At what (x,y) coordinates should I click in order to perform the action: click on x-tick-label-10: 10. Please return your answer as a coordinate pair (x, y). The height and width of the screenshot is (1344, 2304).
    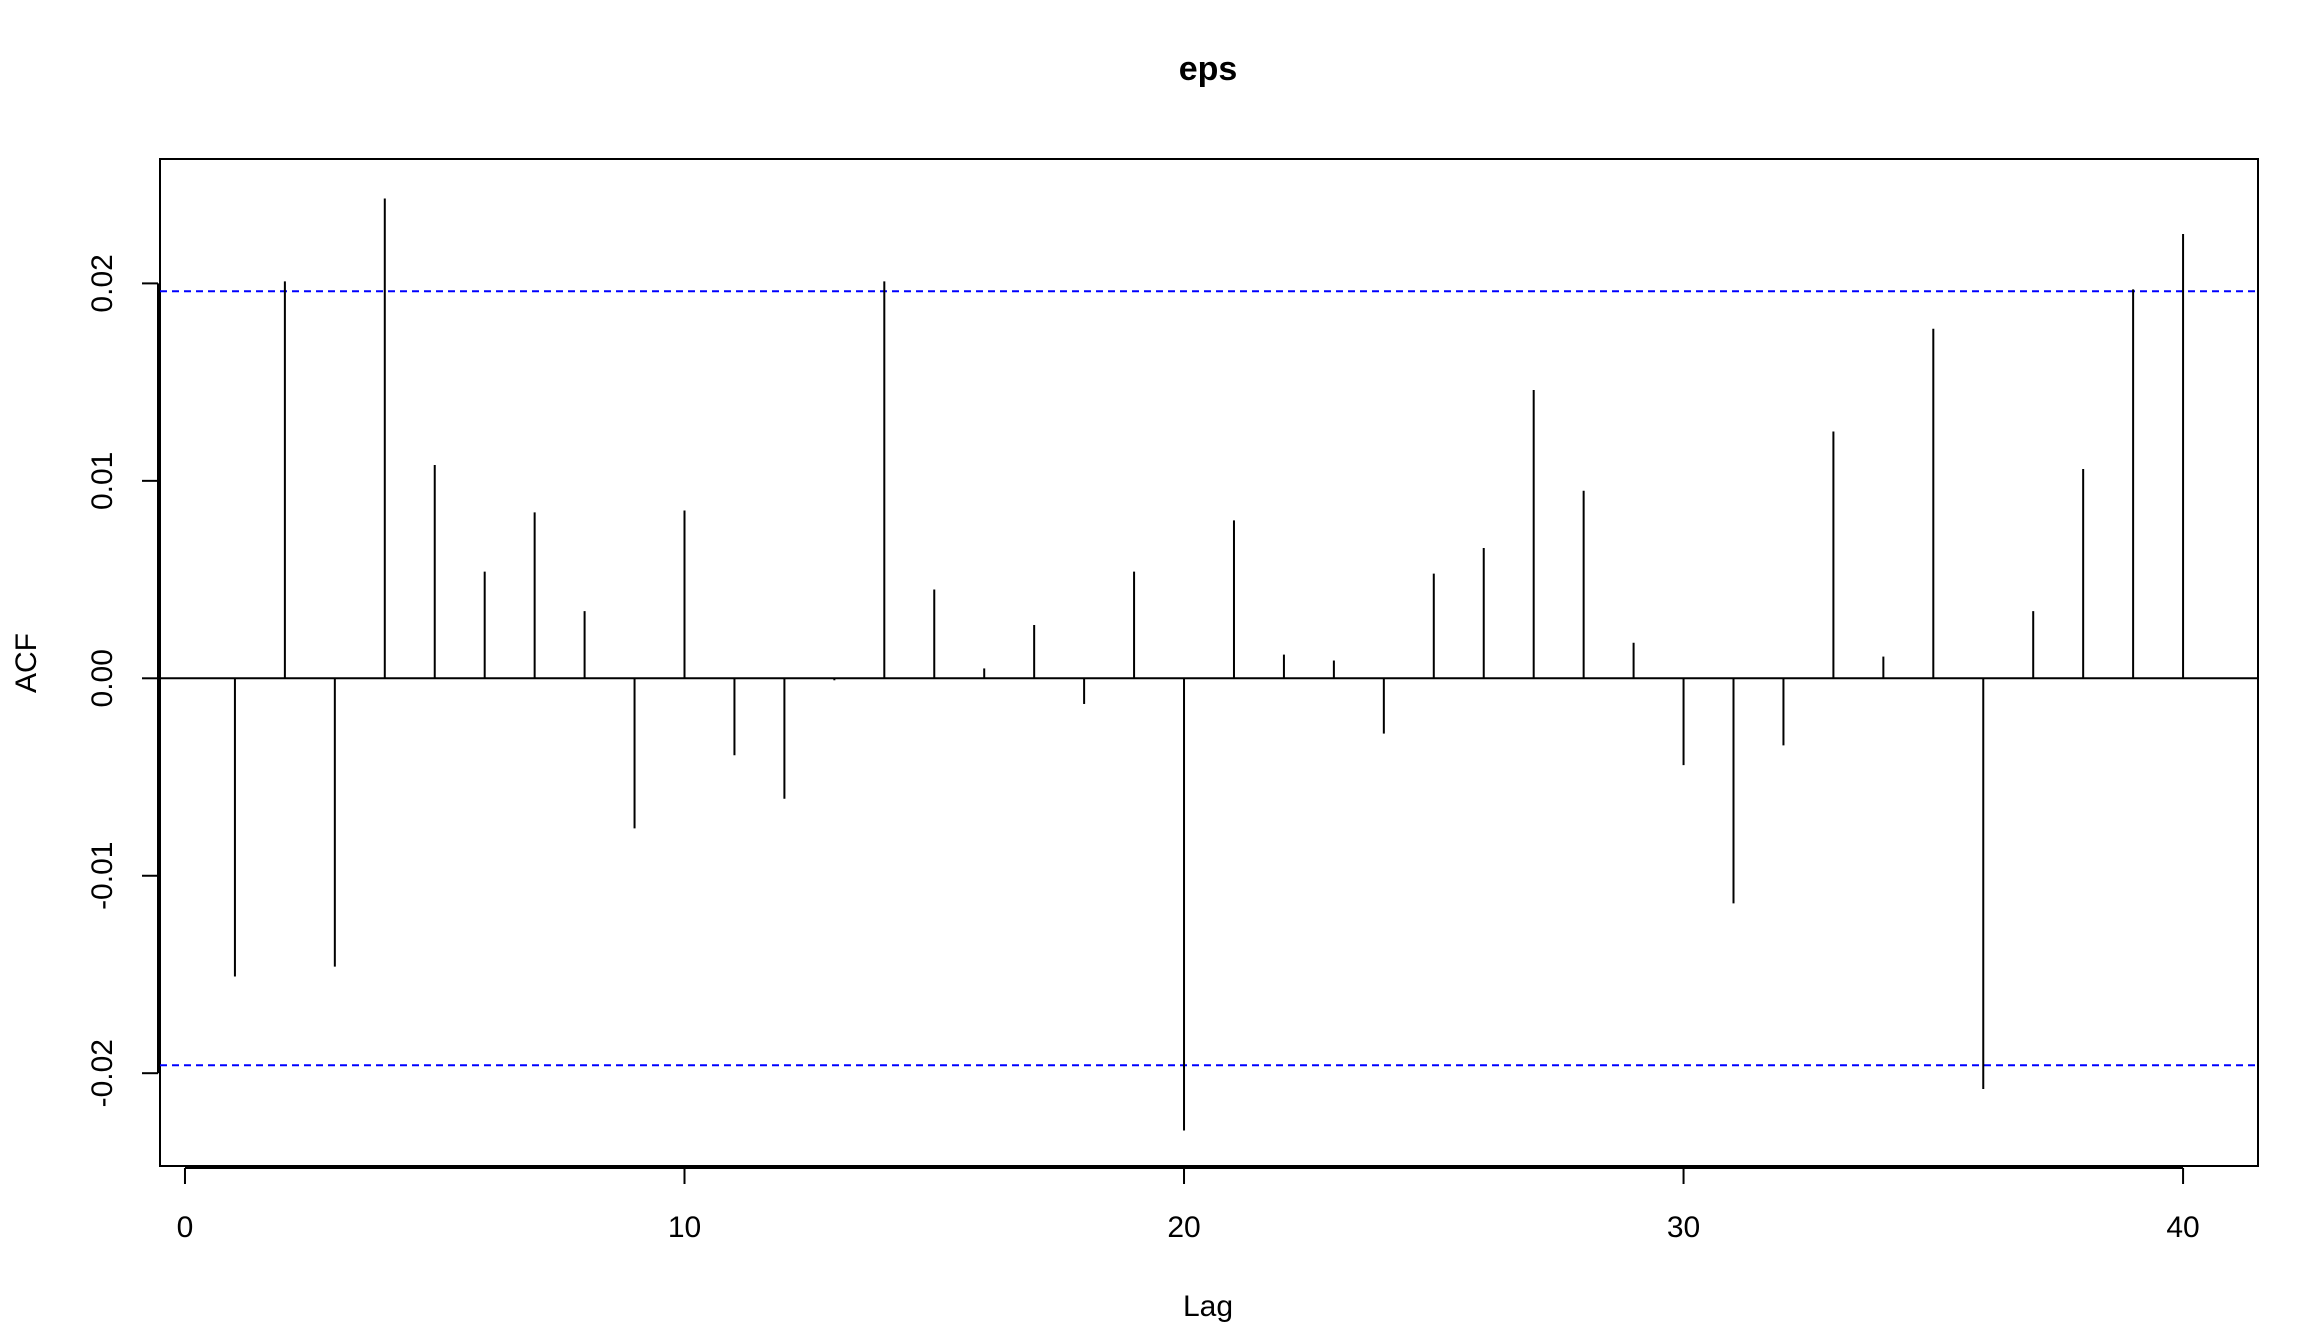
    Looking at the image, I should click on (684, 1227).